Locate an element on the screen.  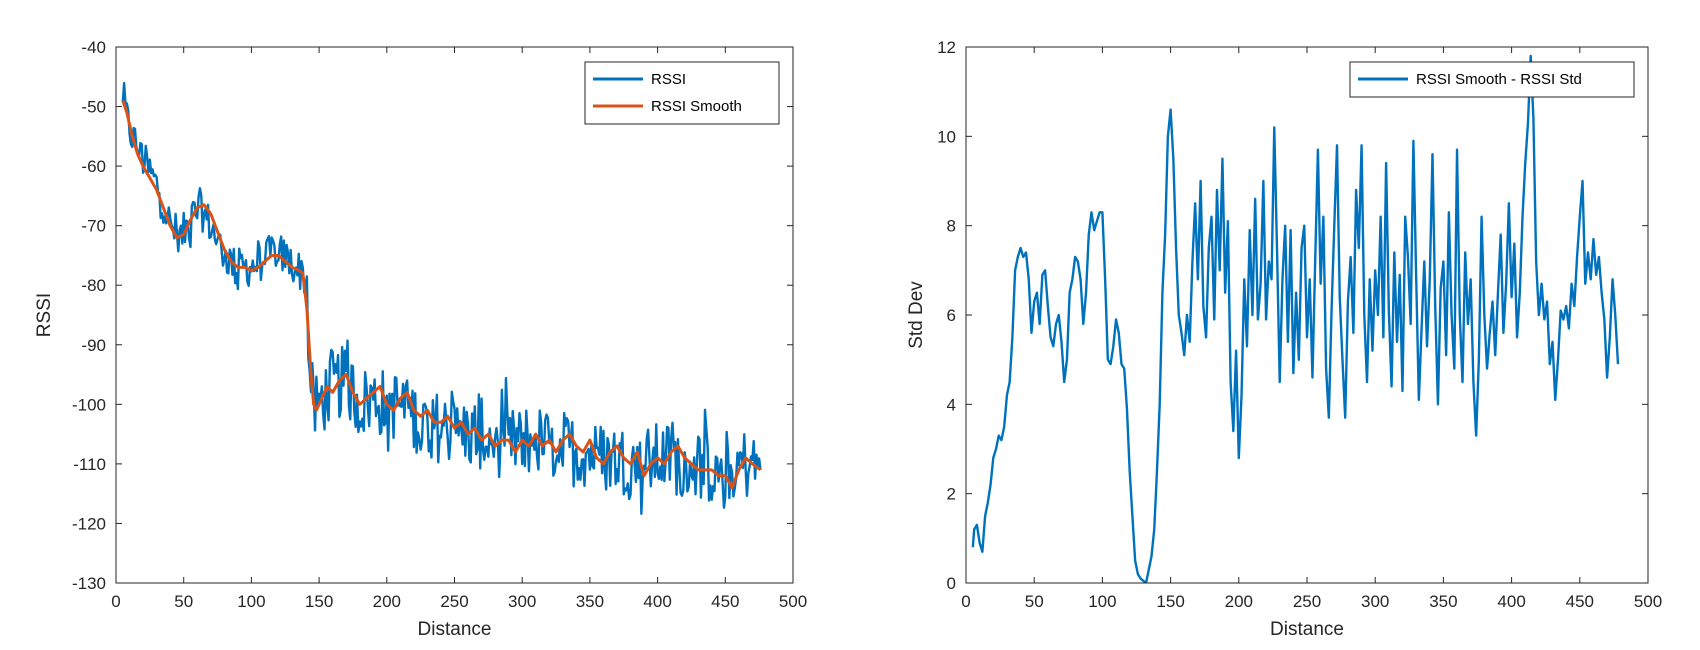
legend-label: RSSI Smooth is located at coordinates (696, 106).